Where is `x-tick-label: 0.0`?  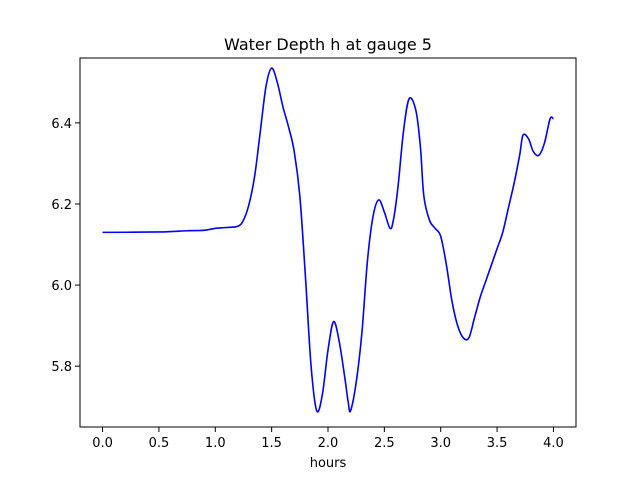 x-tick-label: 0.0 is located at coordinates (102, 443).